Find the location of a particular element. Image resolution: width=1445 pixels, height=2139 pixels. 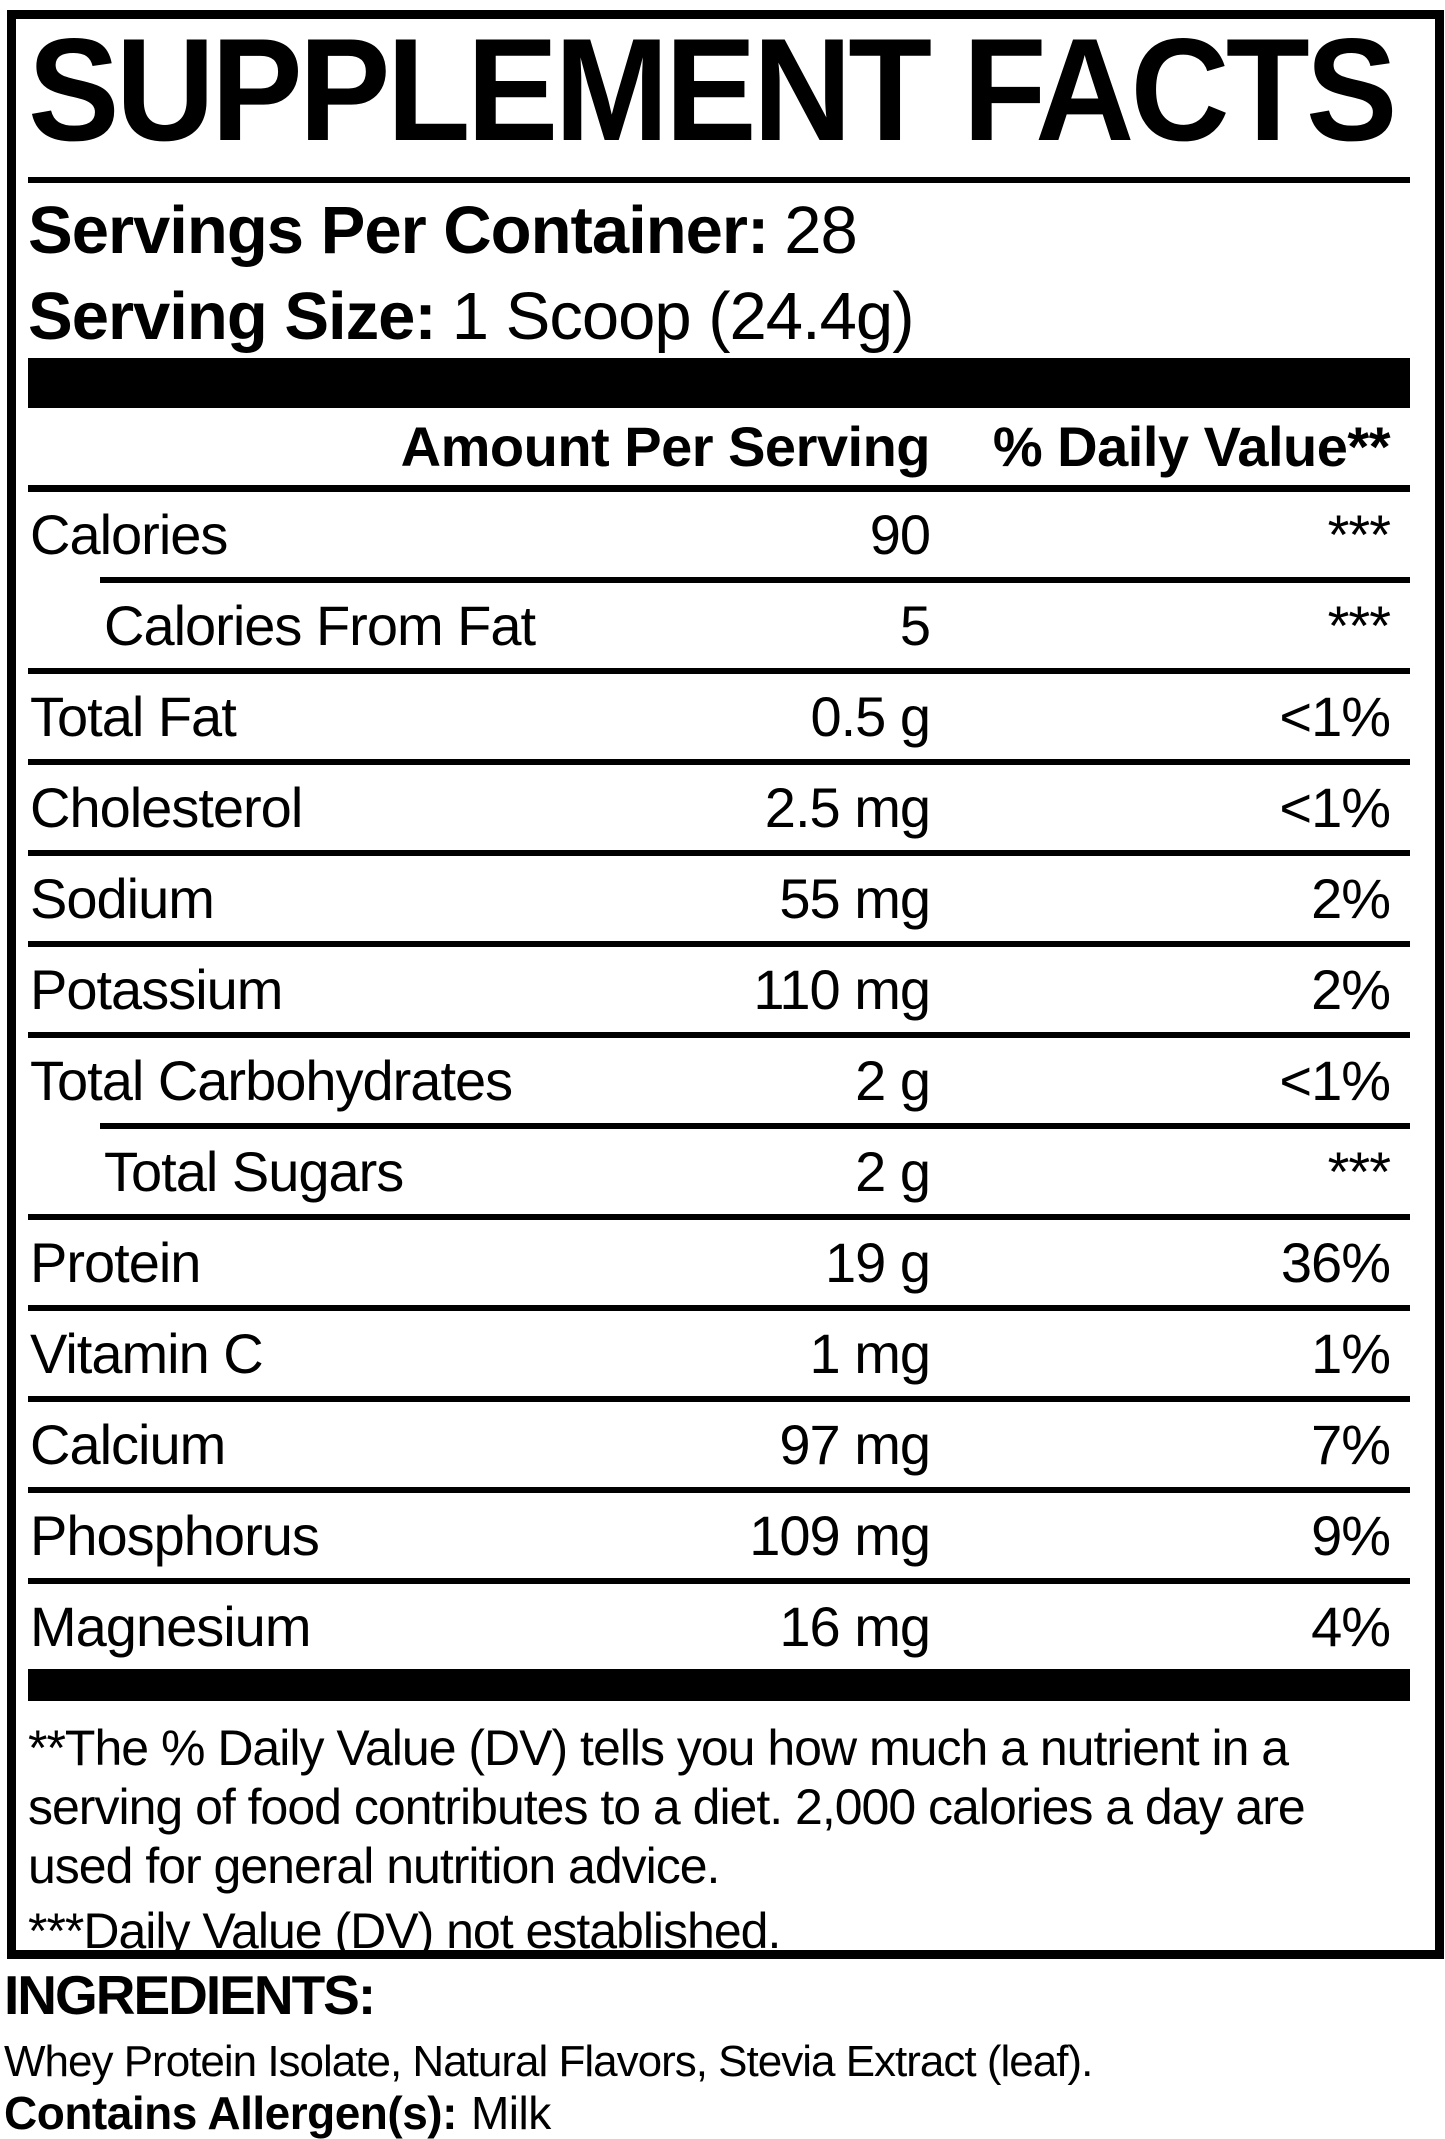

nutrient-label: Sodium is located at coordinates (122, 898).